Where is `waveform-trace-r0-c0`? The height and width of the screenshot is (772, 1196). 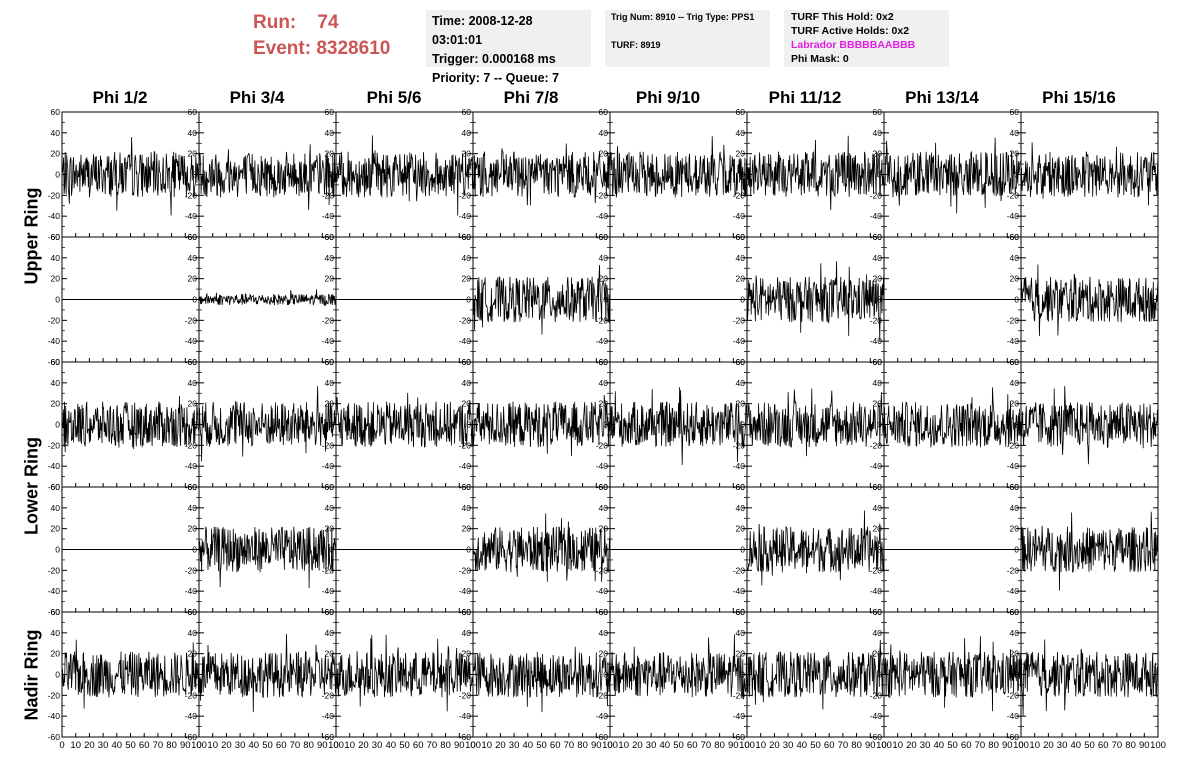
waveform-trace-r0-c0 is located at coordinates (130, 176).